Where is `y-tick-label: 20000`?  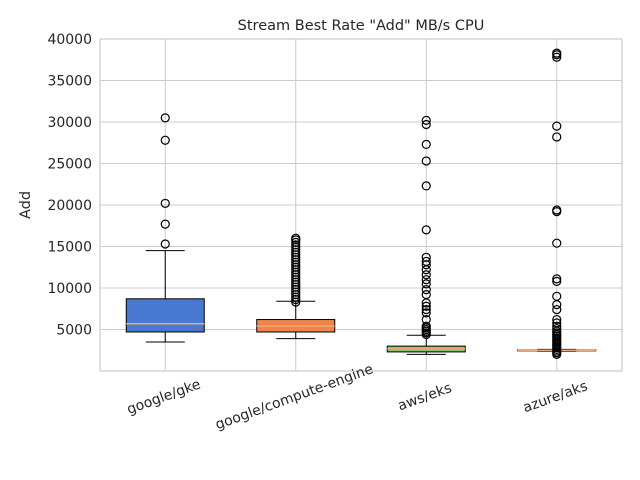 y-tick-label: 20000 is located at coordinates (69, 206).